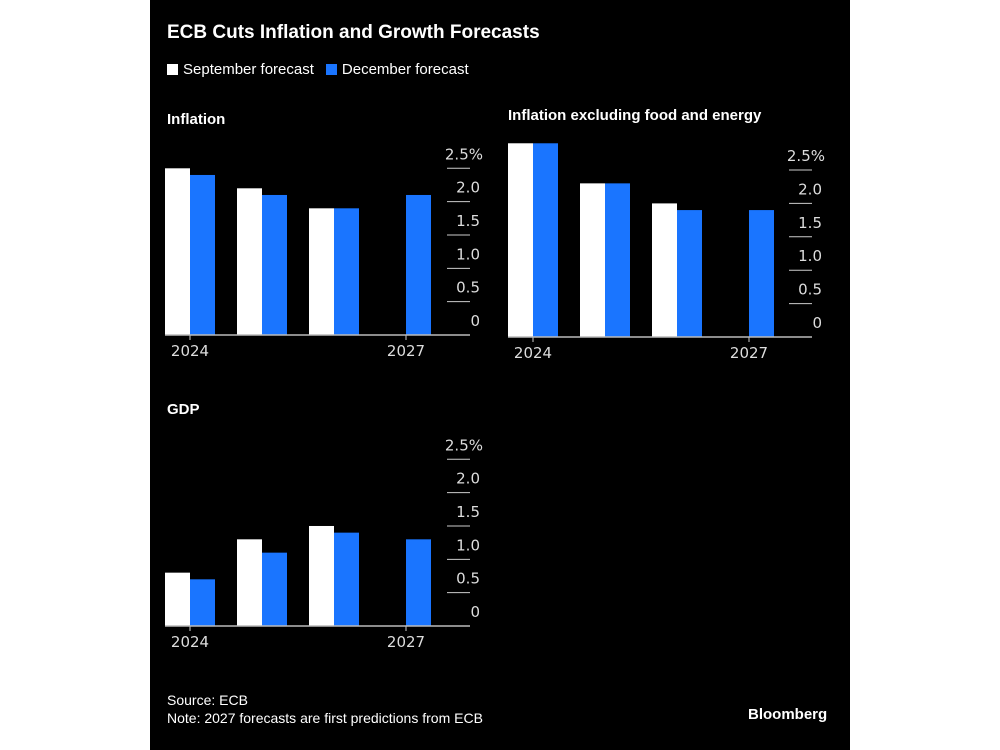 Image resolution: width=1000 pixels, height=750 pixels. I want to click on chart-title: ECB Cuts Inflation and Growth Forecasts, so click(353, 32).